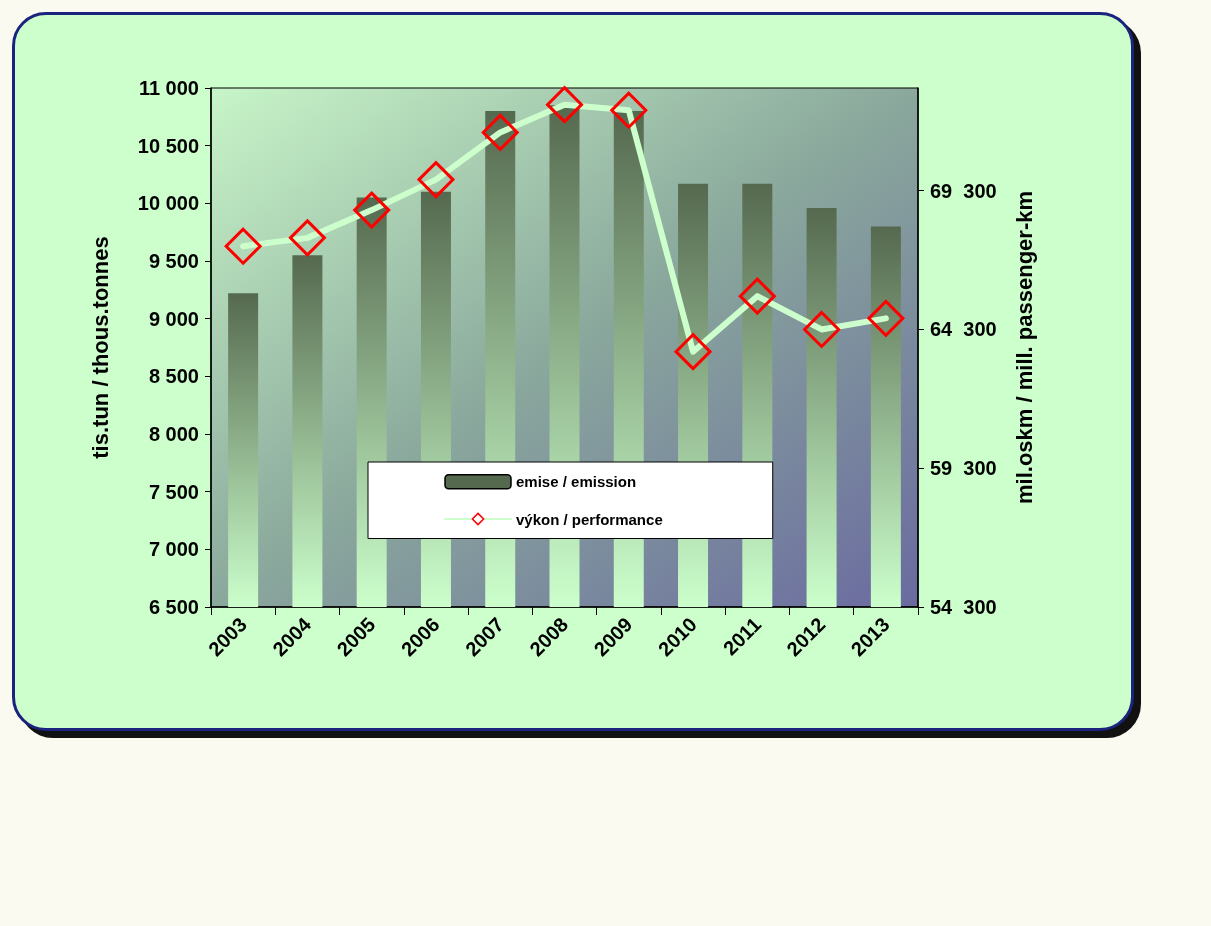 The image size is (1211, 926). Describe the element at coordinates (1024, 347) in the screenshot. I see `y2-axis-title: mil.oskm / mill. passenger-km` at that location.